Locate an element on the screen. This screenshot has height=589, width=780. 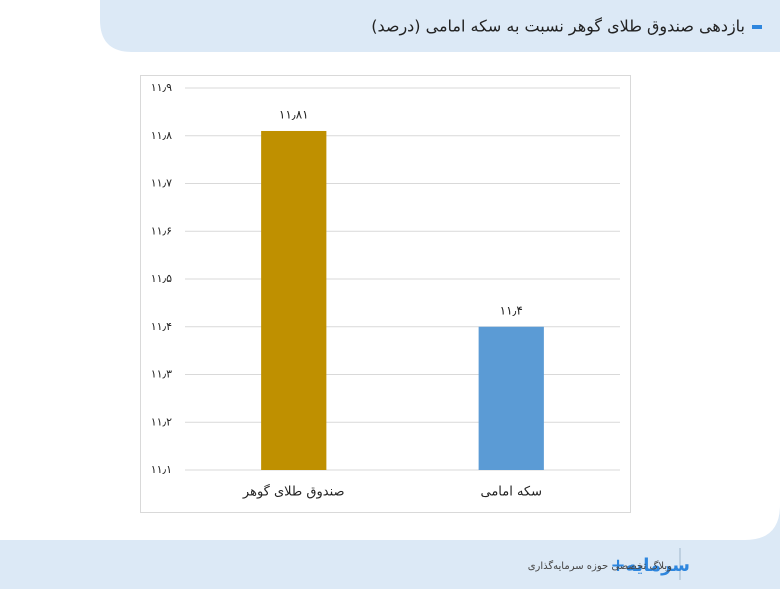
value-label: ۱۱٫۴ is located at coordinates (511, 310).